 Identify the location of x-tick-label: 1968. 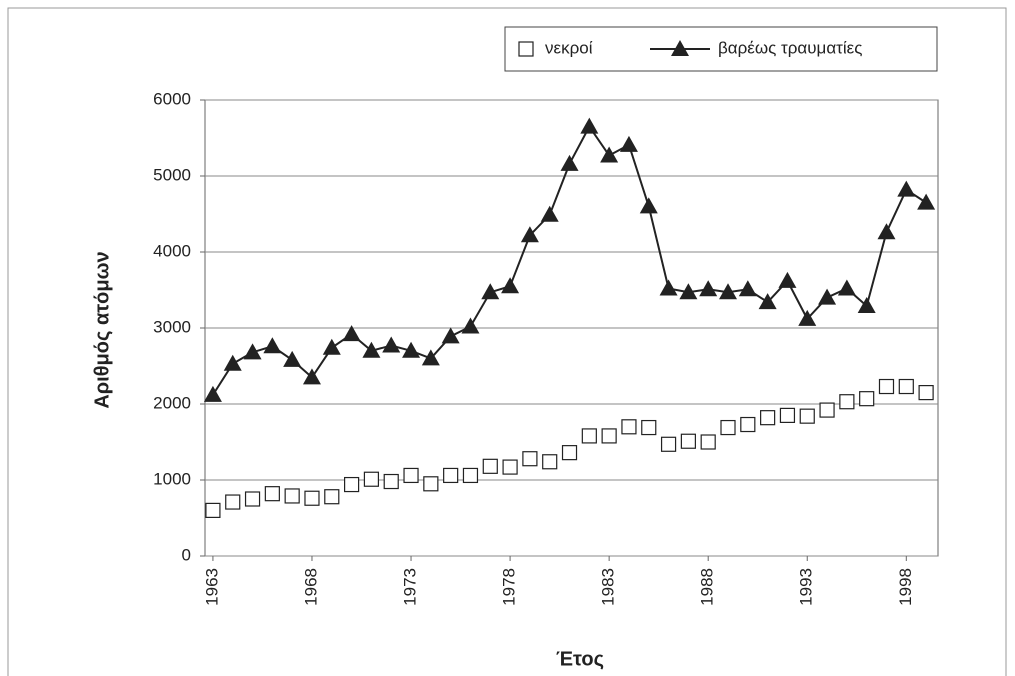
(310, 587).